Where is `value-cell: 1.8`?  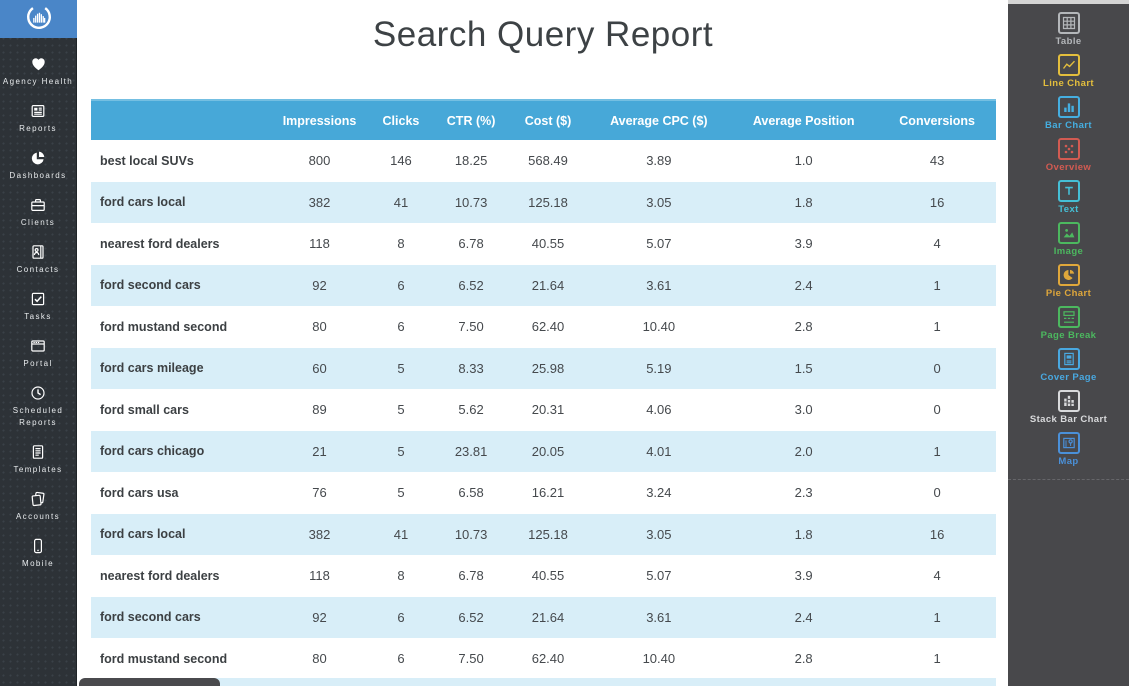 value-cell: 1.8 is located at coordinates (803, 534).